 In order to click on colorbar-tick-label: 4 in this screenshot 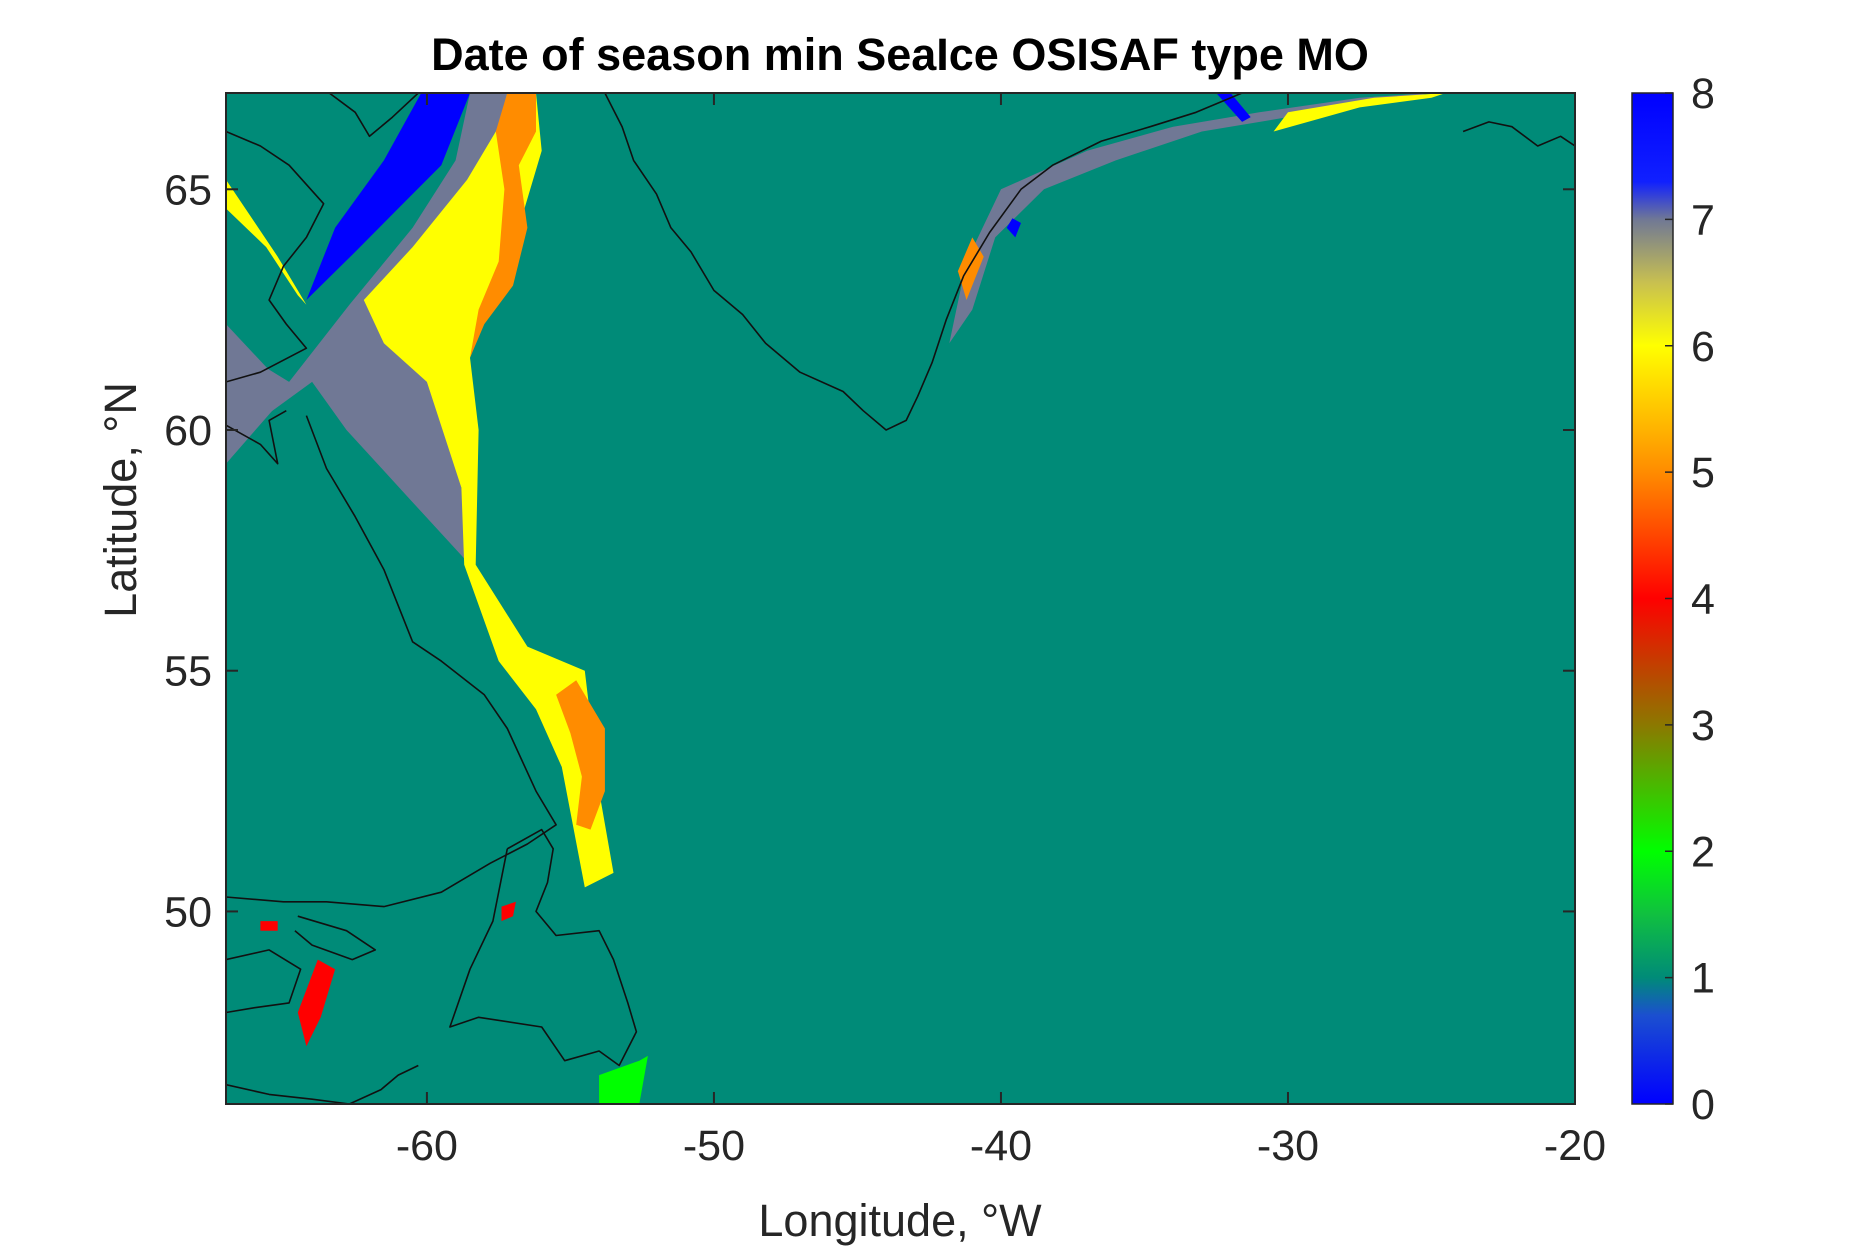, I will do `click(1703, 600)`.